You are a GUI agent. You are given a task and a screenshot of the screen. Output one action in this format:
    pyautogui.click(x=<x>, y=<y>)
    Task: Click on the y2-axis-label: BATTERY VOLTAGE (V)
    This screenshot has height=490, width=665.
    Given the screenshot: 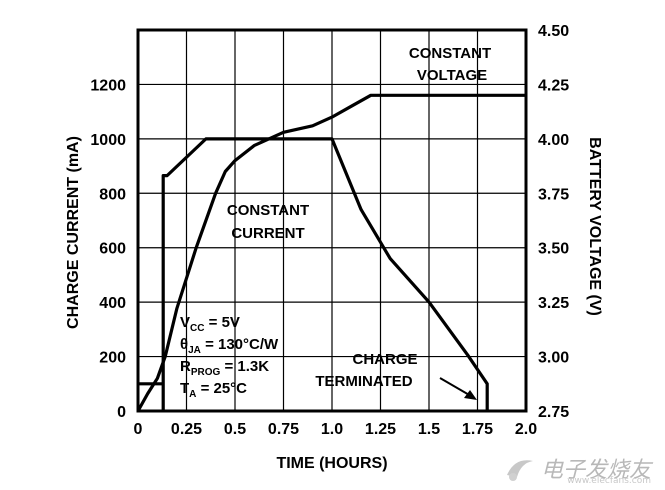 What is the action you would take?
    pyautogui.click(x=594, y=226)
    